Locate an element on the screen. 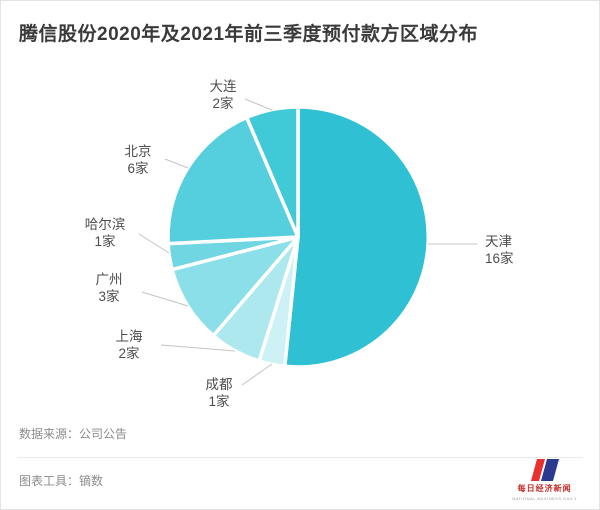 This screenshot has height=510, width=600. pie-slice-tianjin is located at coordinates (357, 237).